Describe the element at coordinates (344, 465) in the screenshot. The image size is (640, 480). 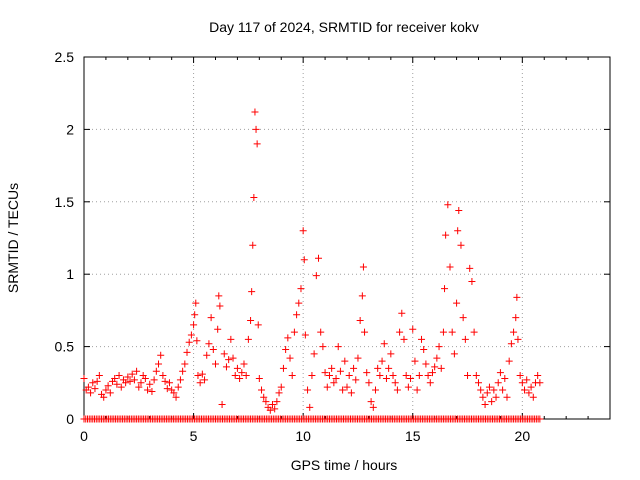
I see `x-axis-title: GPS time / hours` at that location.